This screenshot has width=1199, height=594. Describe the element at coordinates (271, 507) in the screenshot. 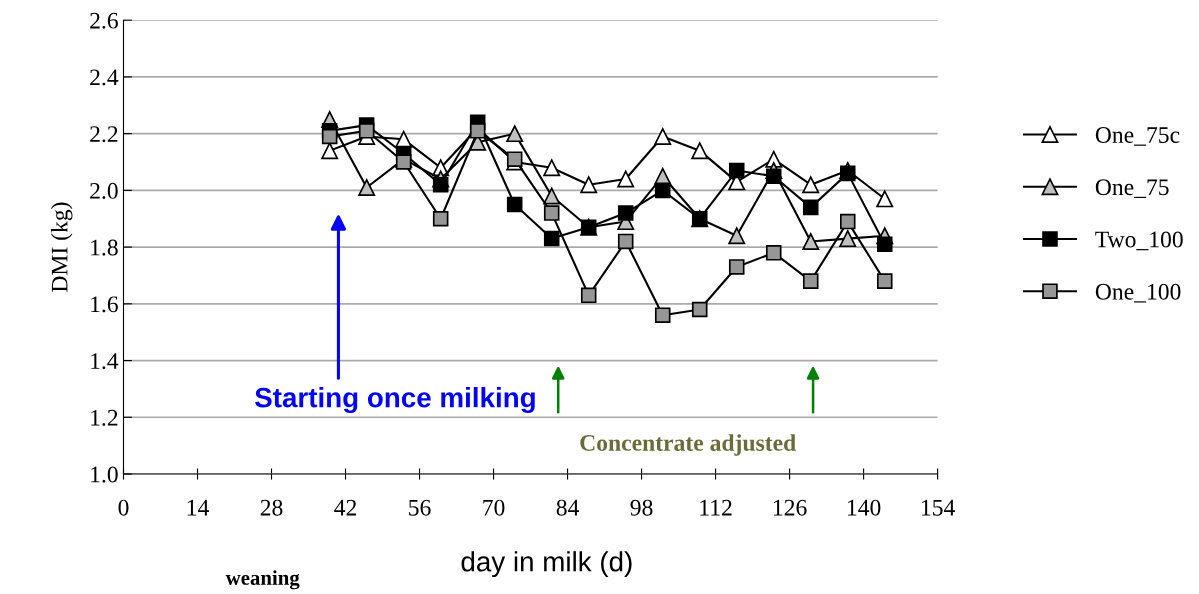

I see `x-tick-label: 28` at that location.